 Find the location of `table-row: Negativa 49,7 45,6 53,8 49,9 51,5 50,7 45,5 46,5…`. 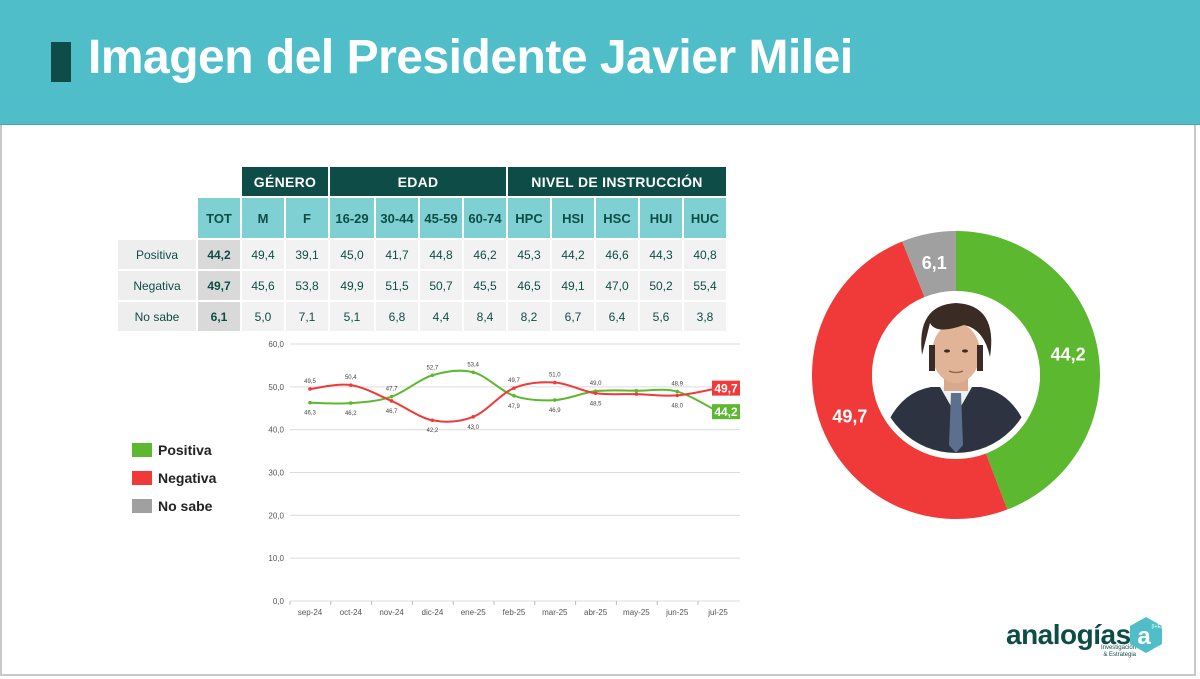

table-row: Negativa 49,7 45,6 53,8 49,9 51,5 50,7 45,5 46,5… is located at coordinates (422, 285).